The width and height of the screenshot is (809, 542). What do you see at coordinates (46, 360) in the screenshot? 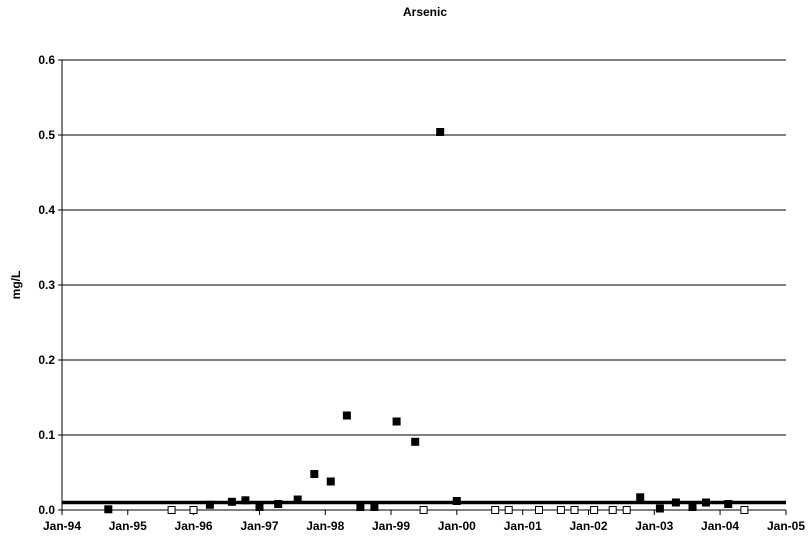
I see `y-tick-label: 0.2` at bounding box center [46, 360].